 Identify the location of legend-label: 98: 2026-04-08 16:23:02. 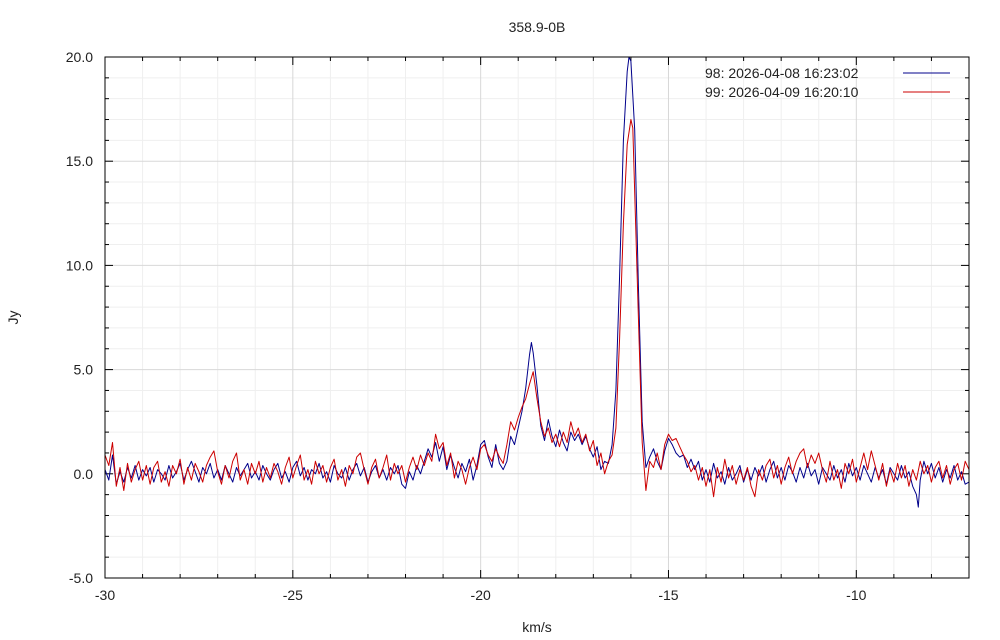
(782, 73).